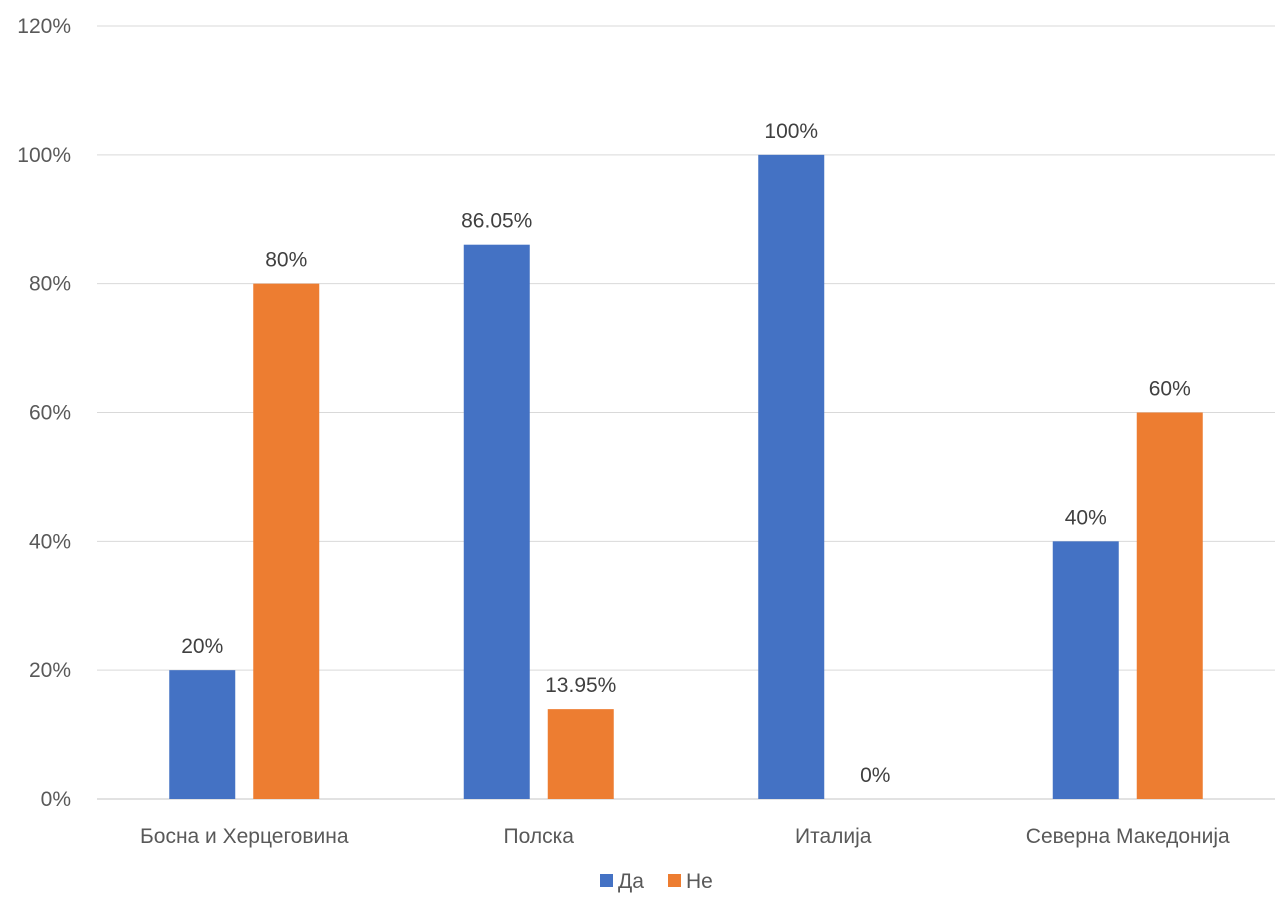 The image size is (1277, 910). I want to click on legend-item-da: Да, so click(622, 881).